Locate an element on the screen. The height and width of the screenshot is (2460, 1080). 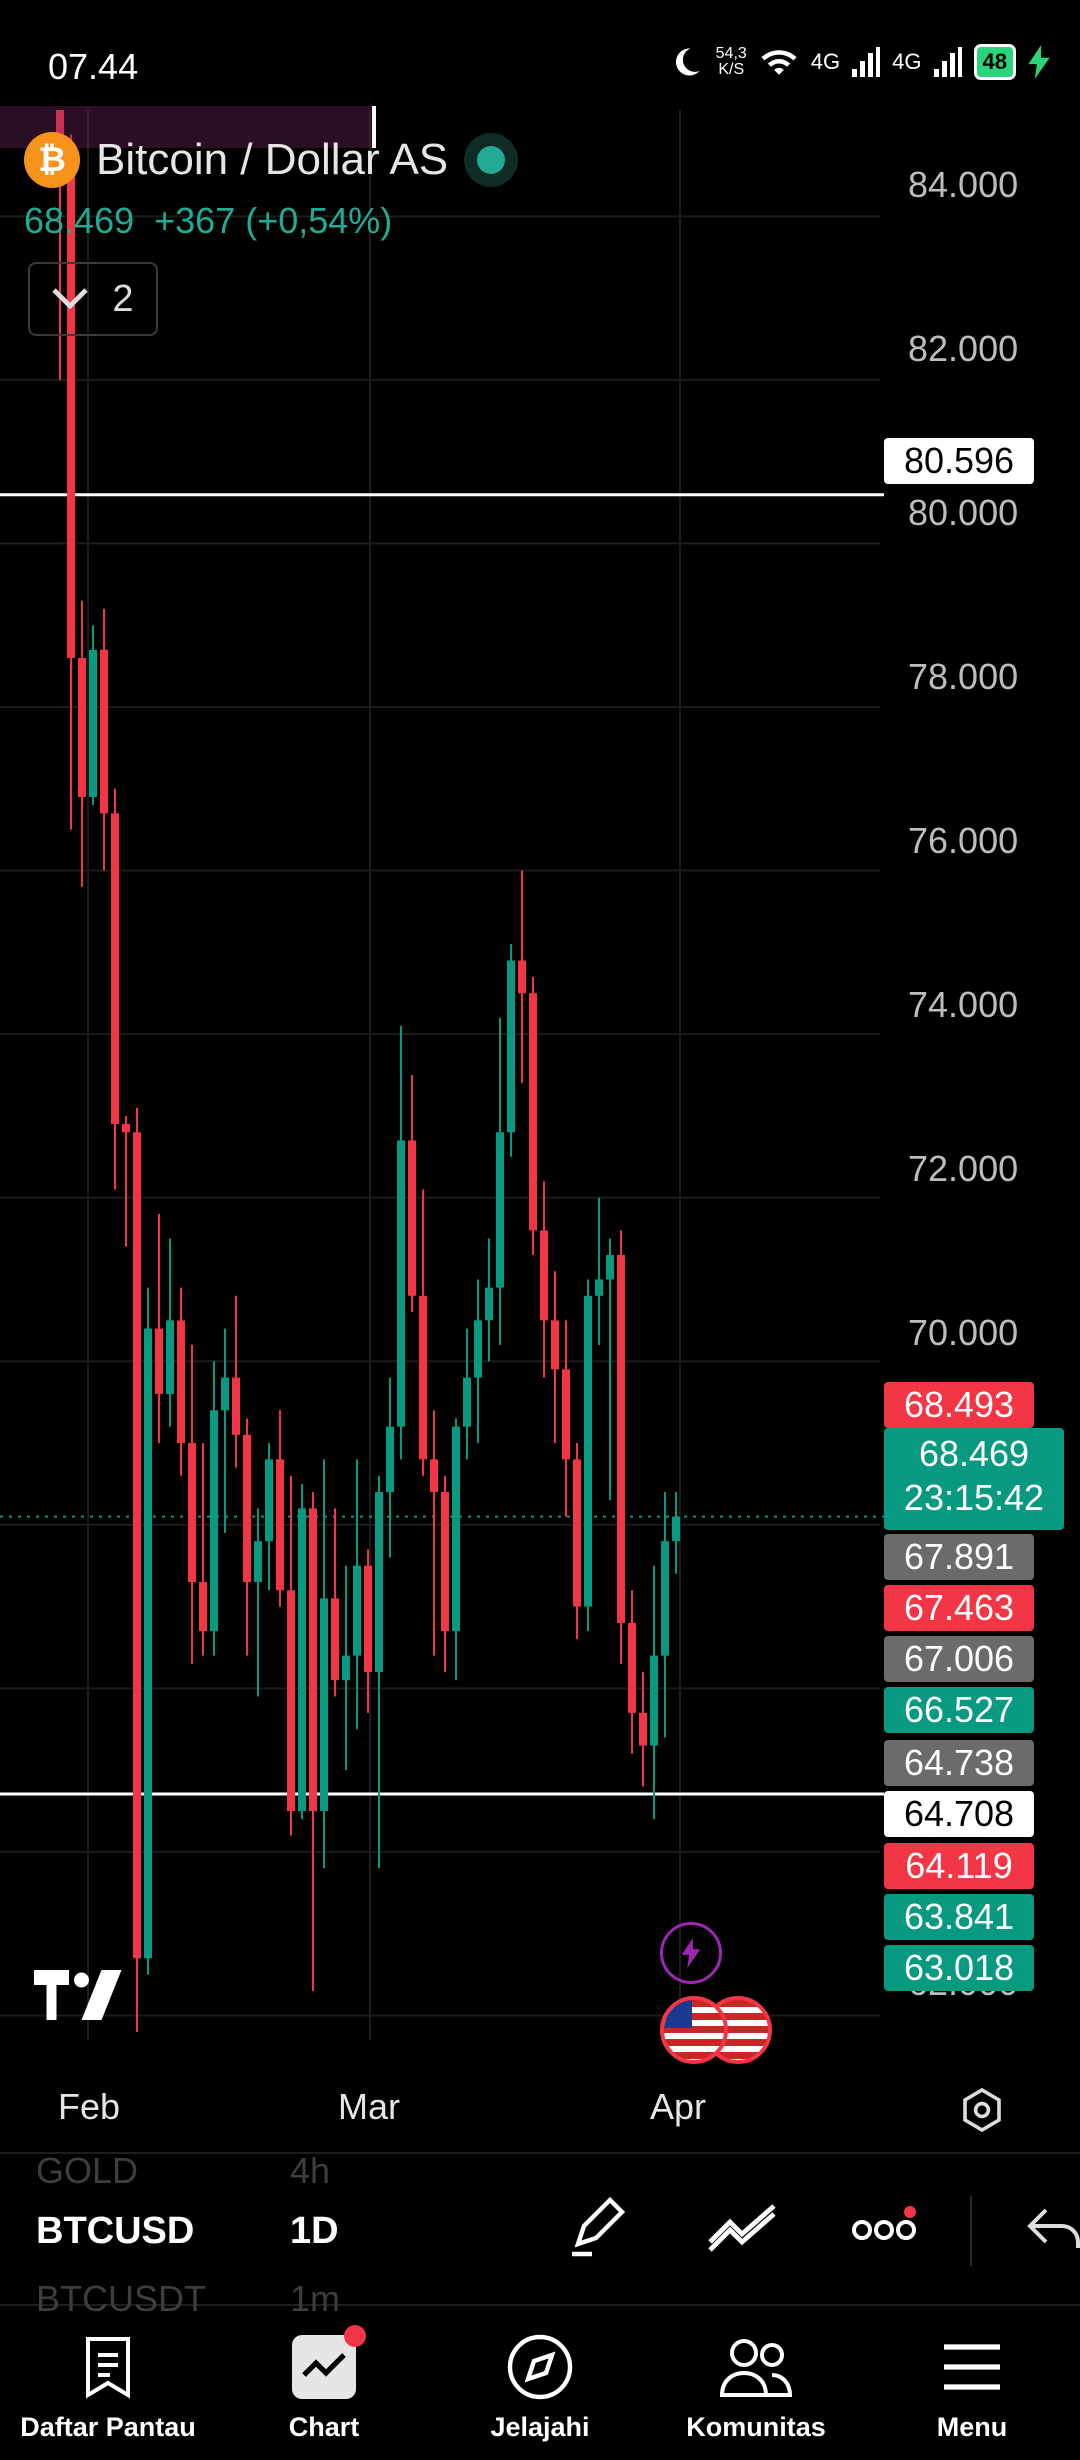
symbol-title: Bitcoin / Dollar AS is located at coordinates (272, 159).